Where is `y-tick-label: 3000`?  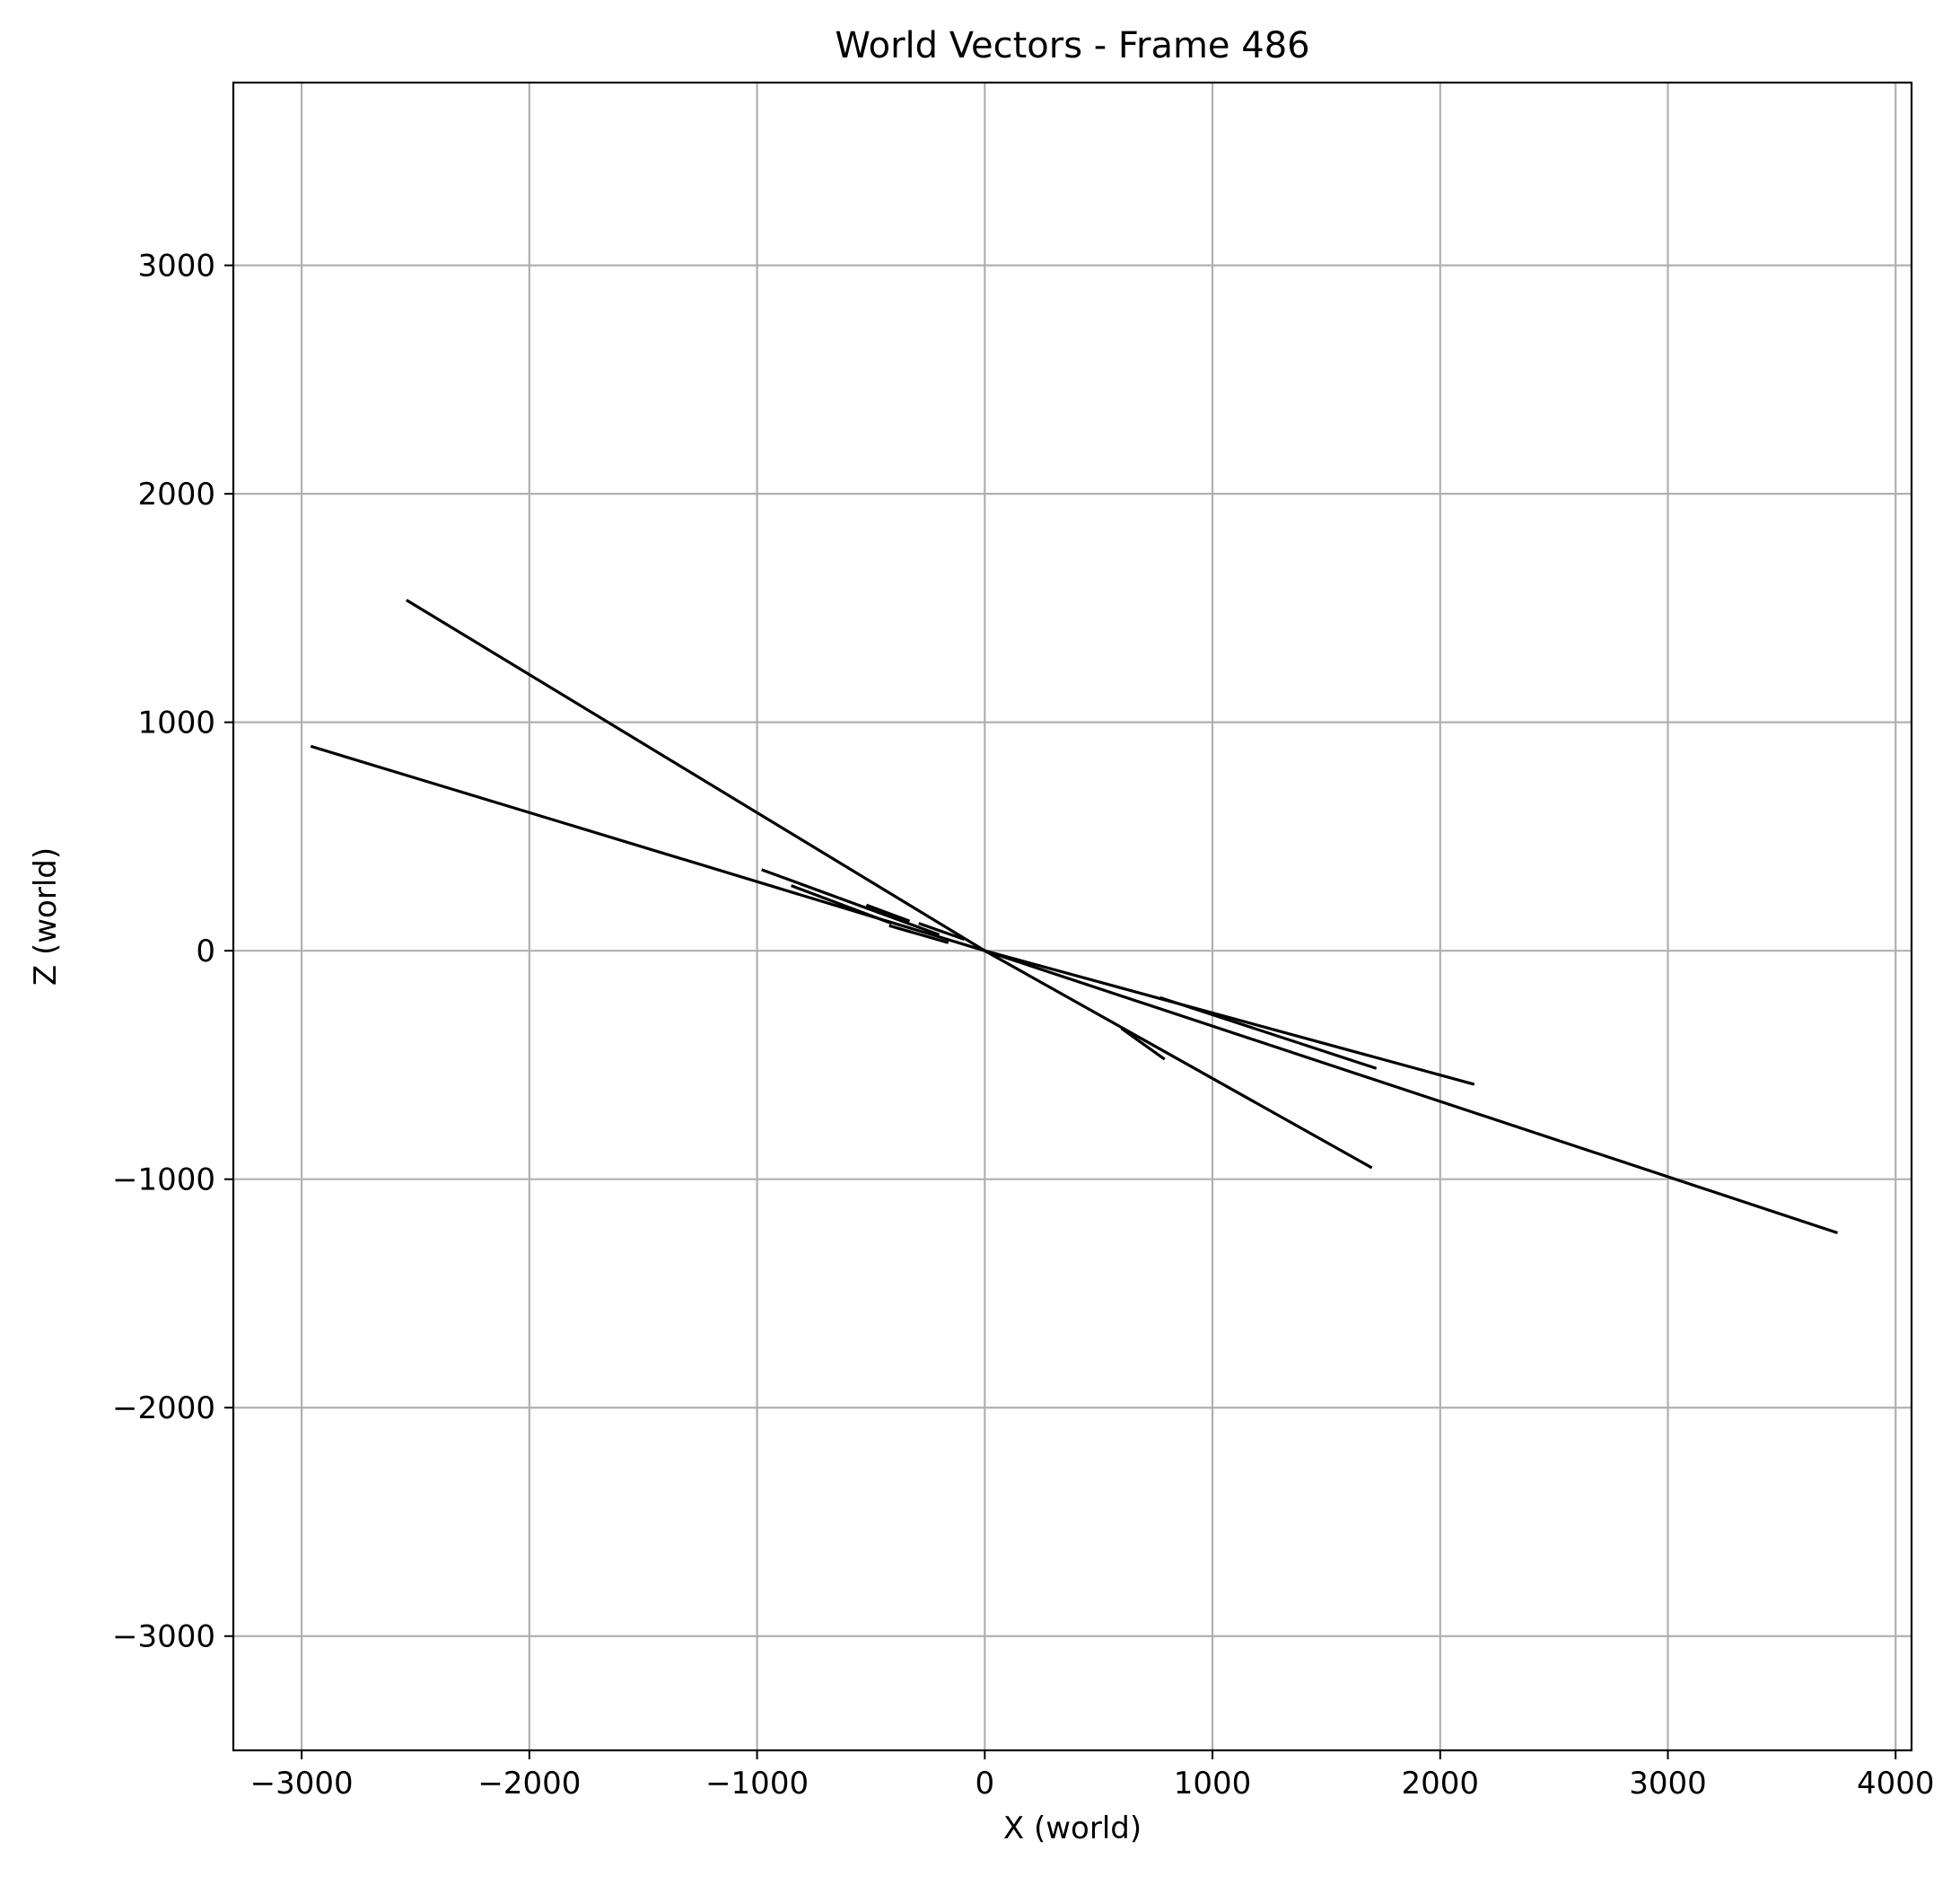
y-tick-label: 3000 is located at coordinates (176, 267).